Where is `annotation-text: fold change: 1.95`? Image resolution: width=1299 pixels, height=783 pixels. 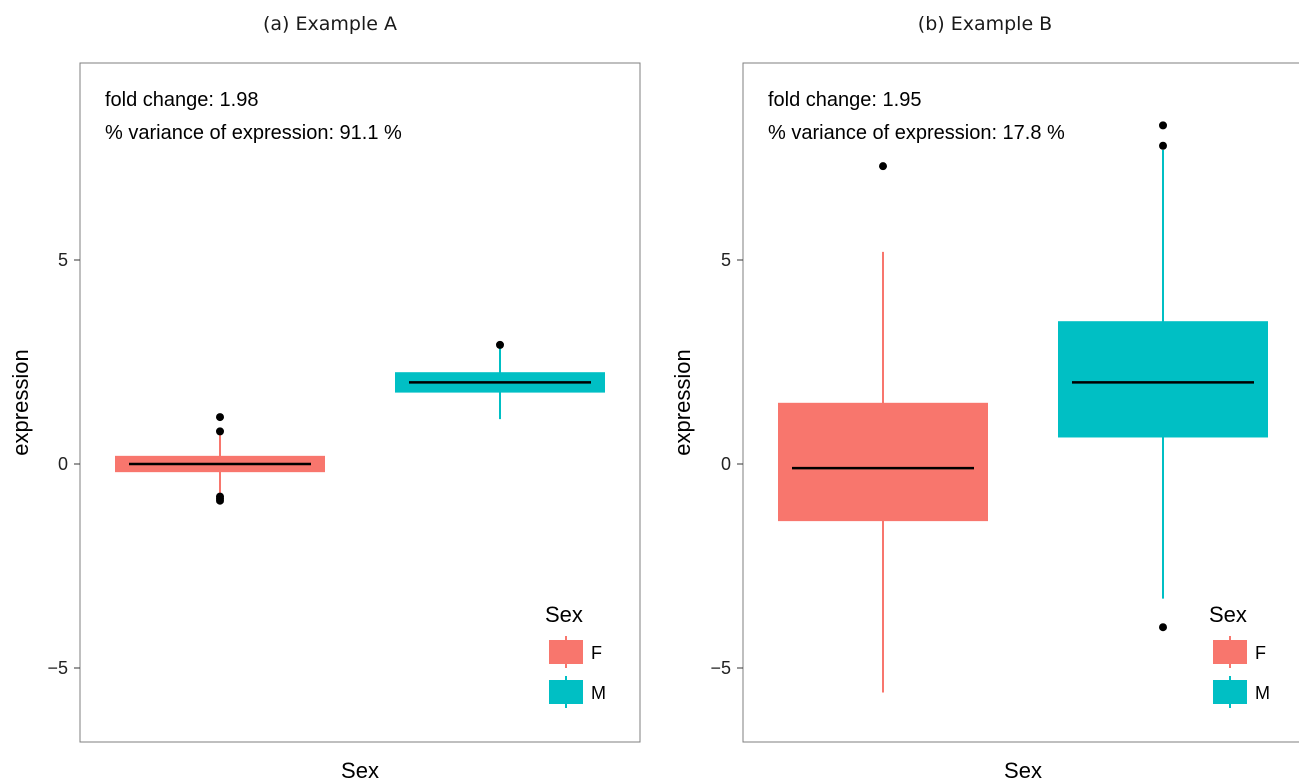 annotation-text: fold change: 1.95 is located at coordinates (844, 100).